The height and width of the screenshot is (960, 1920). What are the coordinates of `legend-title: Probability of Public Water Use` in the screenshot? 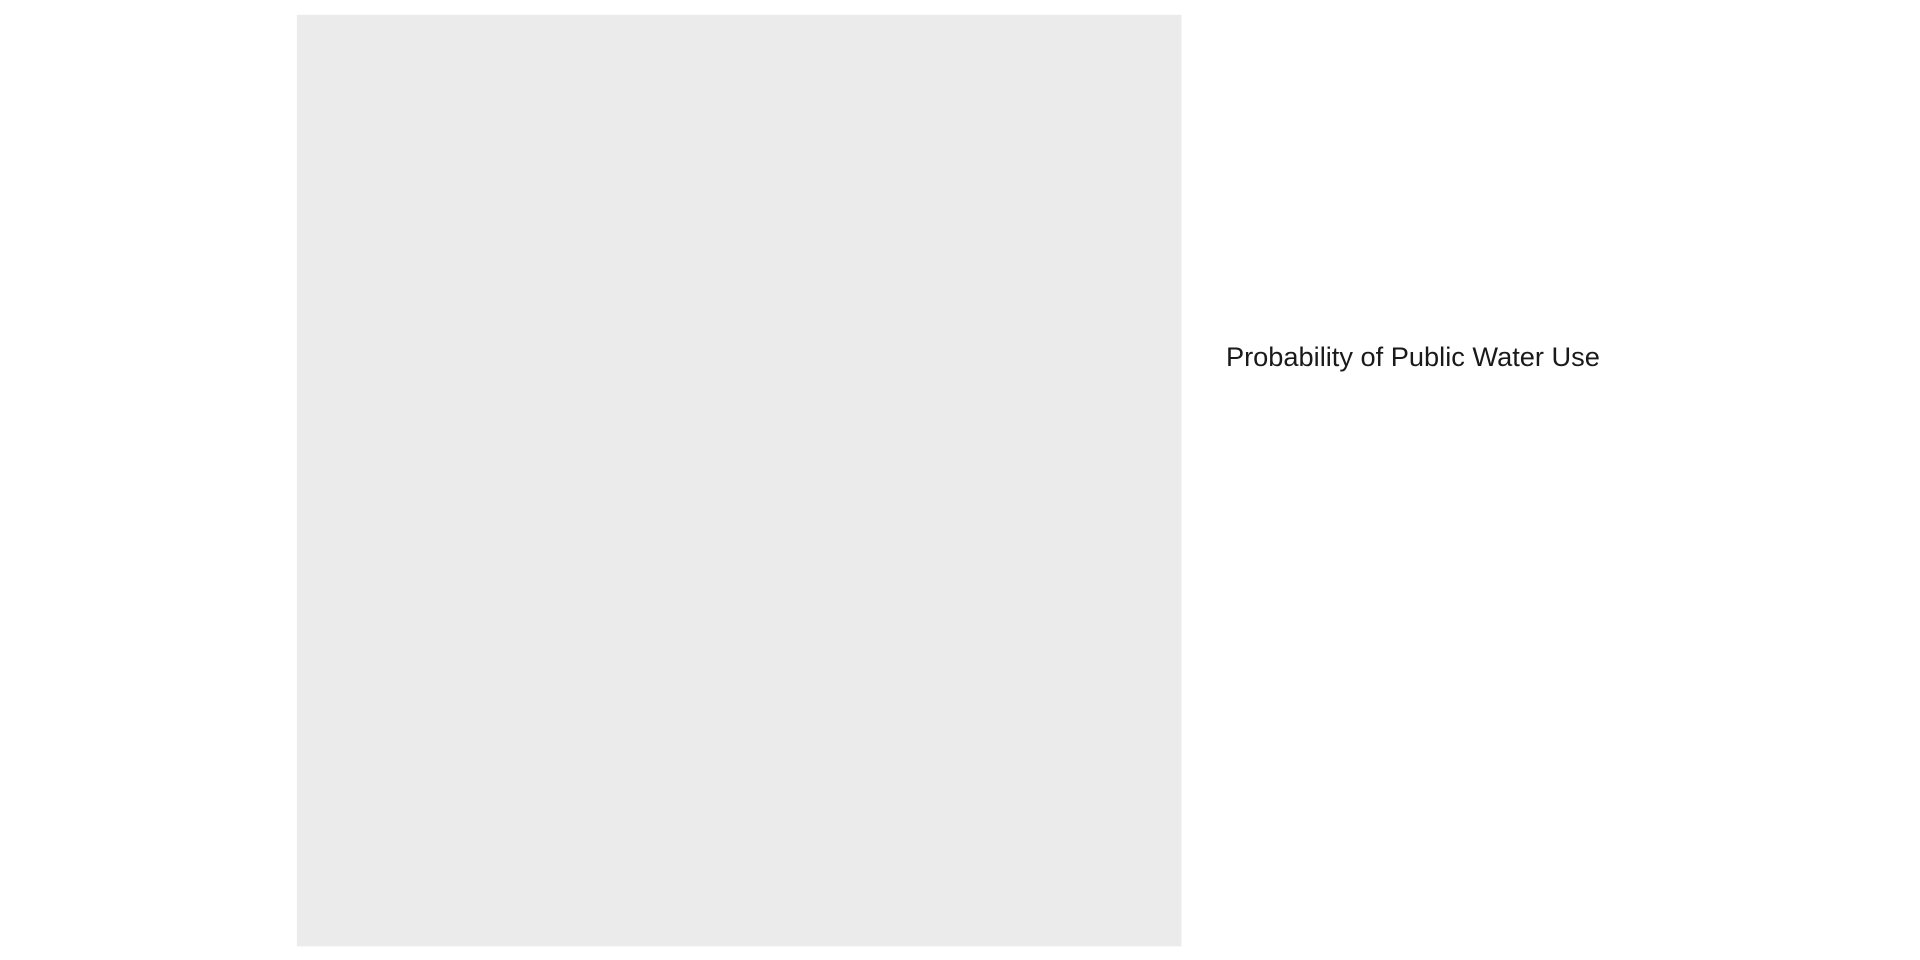 It's located at (1413, 356).